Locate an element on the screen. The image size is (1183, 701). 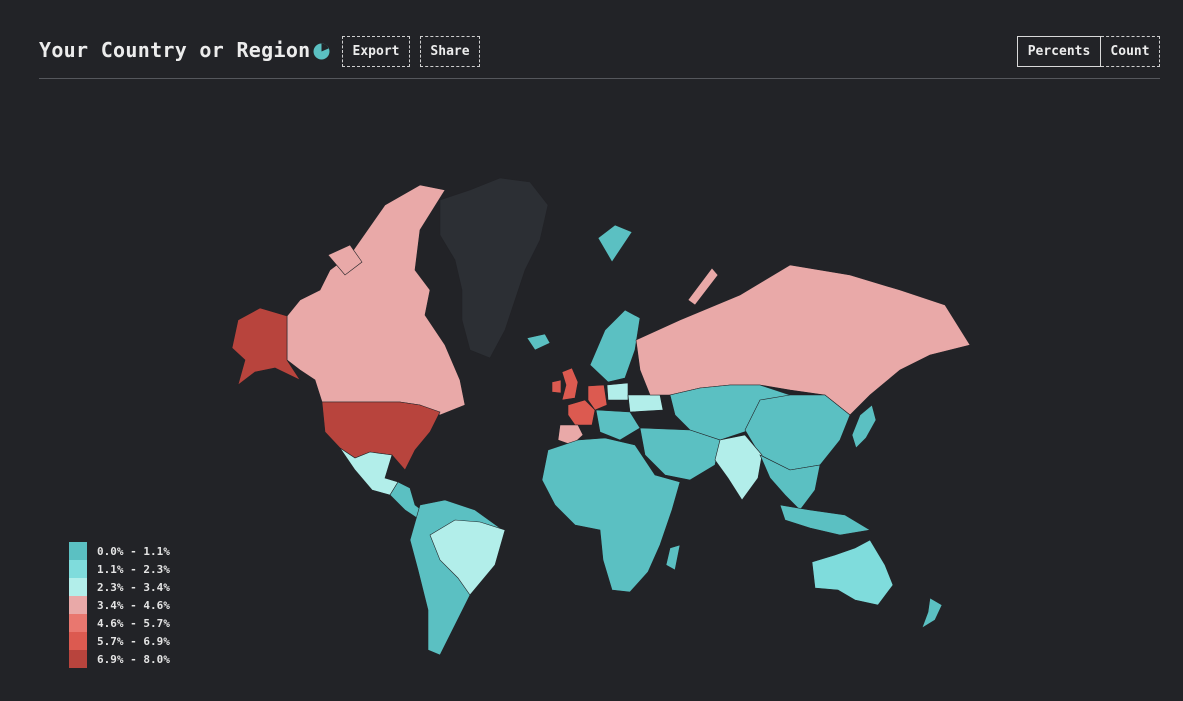
legend-label: 4.6% - 5.7% is located at coordinates (133, 623).